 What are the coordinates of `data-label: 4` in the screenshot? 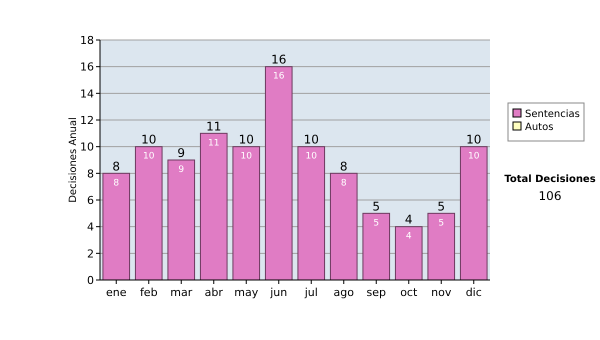 It's located at (409, 237).